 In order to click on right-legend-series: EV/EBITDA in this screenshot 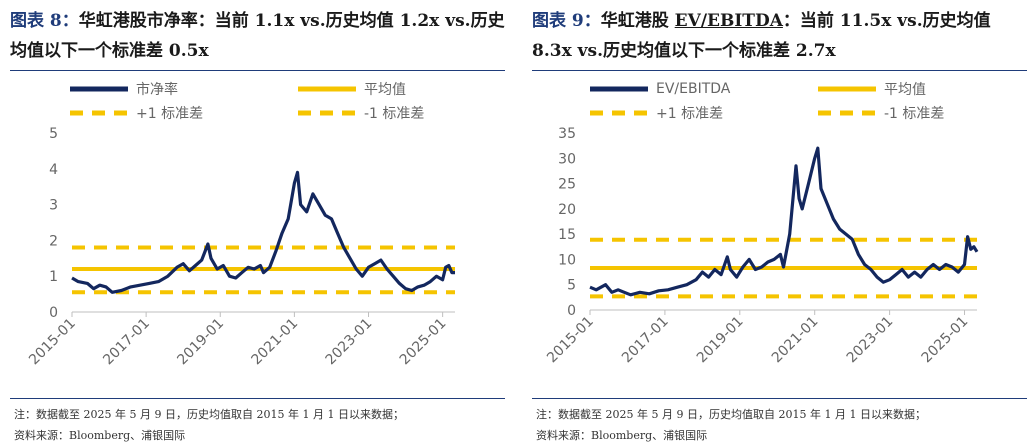, I will do `click(660, 89)`.